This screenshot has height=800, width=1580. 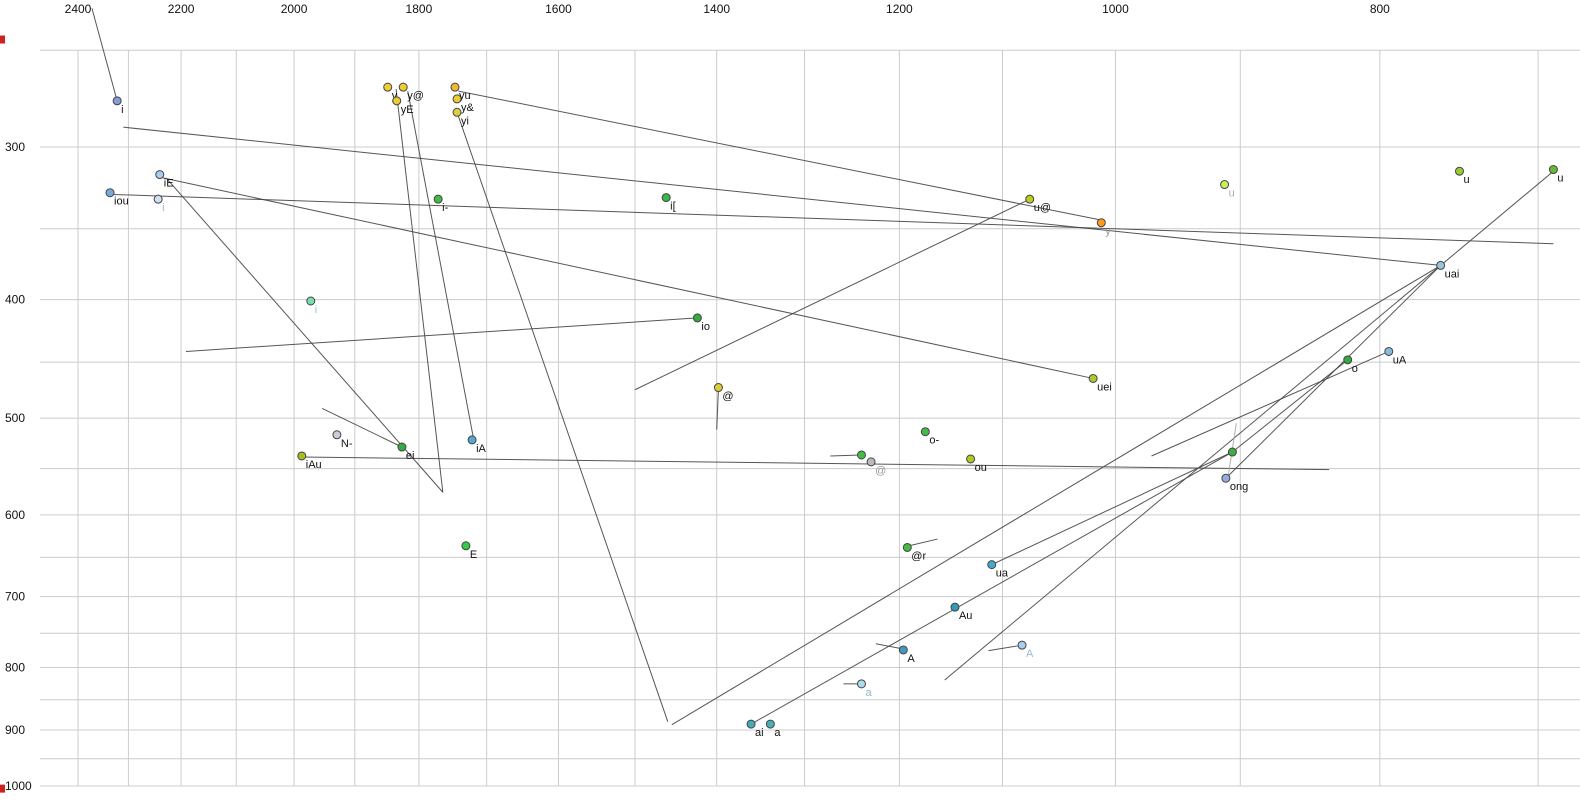 I want to click on point-label: iAu, so click(x=314, y=465).